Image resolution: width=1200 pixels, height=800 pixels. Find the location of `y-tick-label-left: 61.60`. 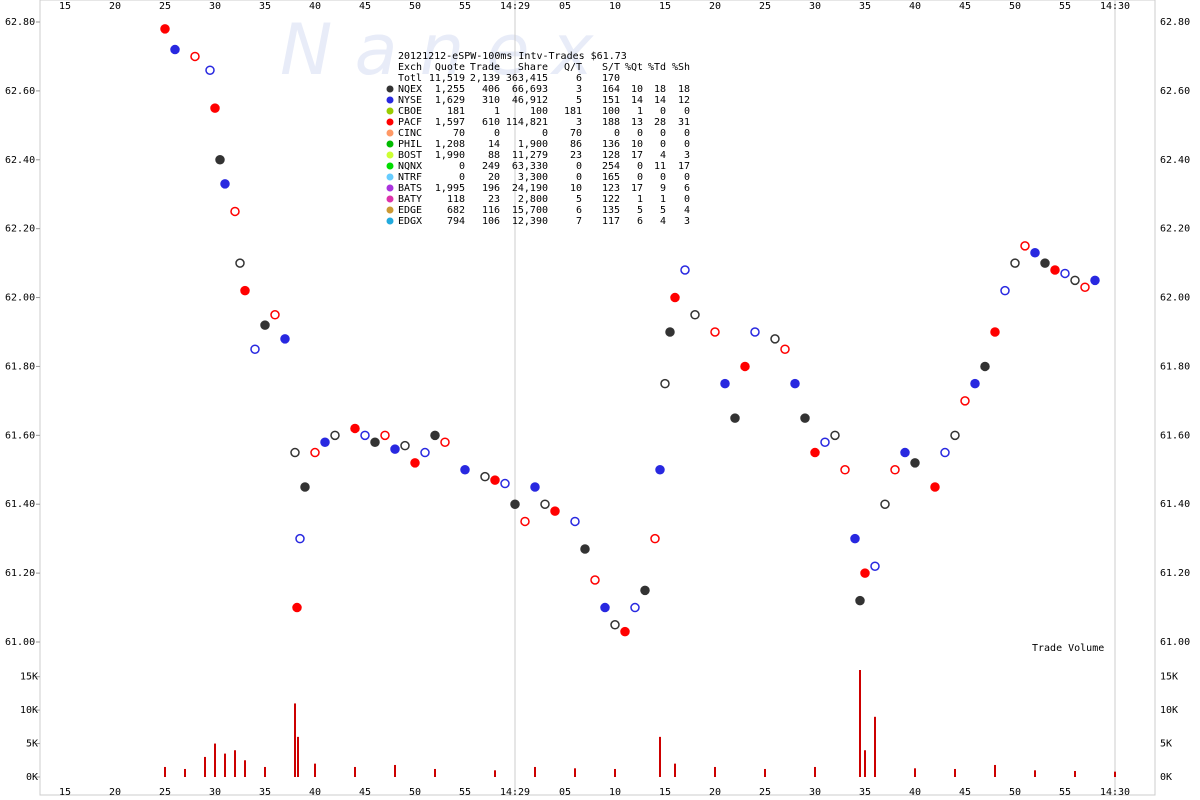

y-tick-label-left: 61.60 is located at coordinates (20, 435).